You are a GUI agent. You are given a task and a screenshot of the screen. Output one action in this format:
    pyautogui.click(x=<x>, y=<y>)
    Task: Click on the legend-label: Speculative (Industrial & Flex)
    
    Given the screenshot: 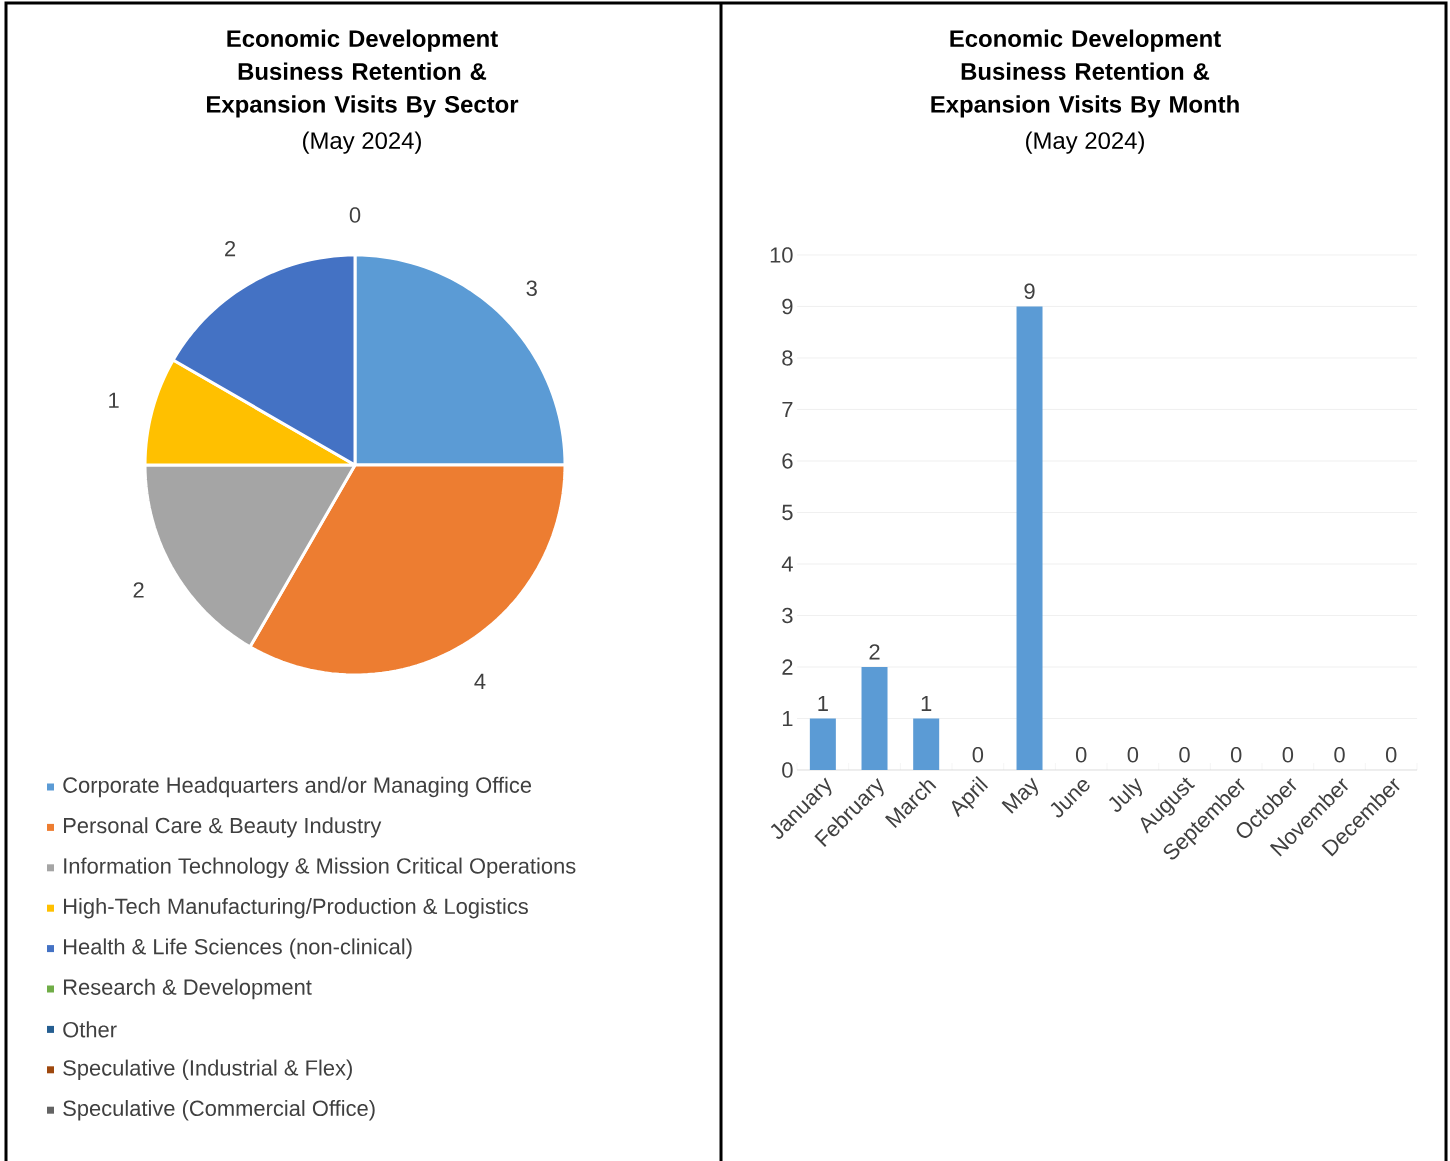 What is the action you would take?
    pyautogui.click(x=207, y=1070)
    